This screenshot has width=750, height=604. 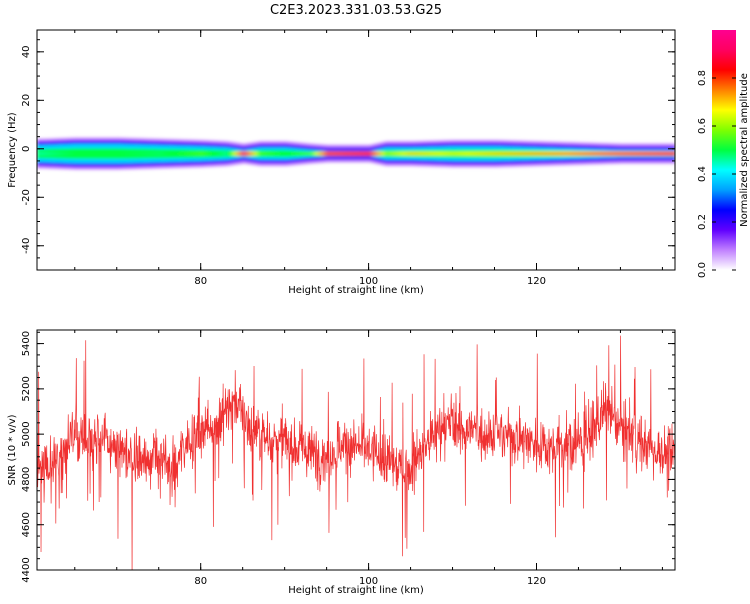 What do you see at coordinates (12, 150) in the screenshot?
I see `spectrogram-y-label: Frequency (Hz)` at bounding box center [12, 150].